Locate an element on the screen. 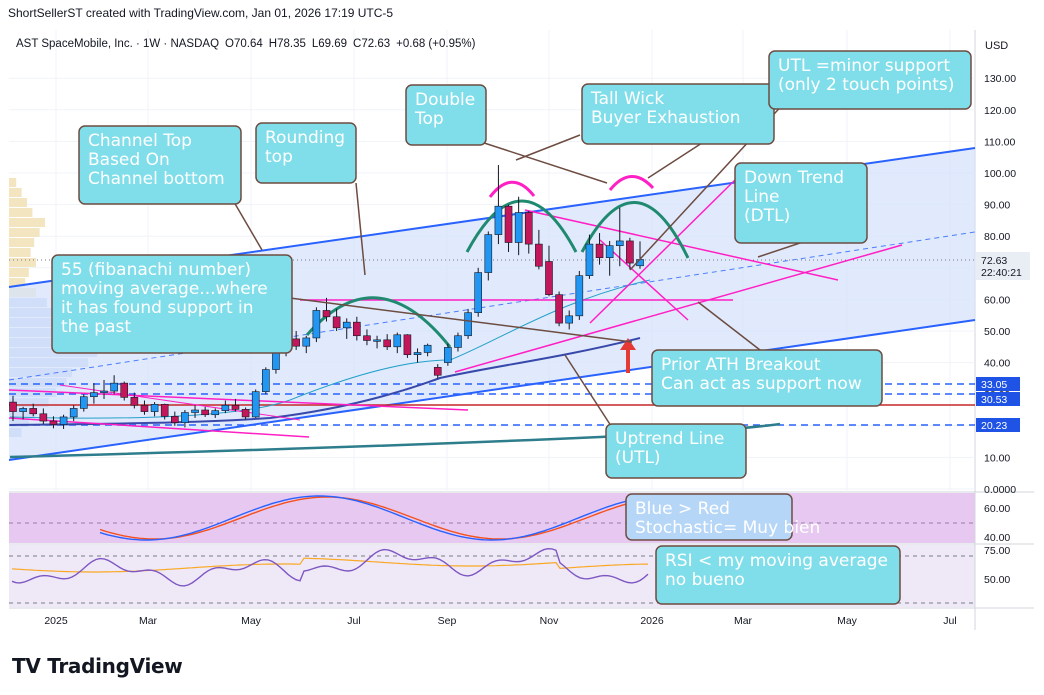 Image resolution: width=1044 pixels, height=695 pixels. time-axis: 2025 Mar May Jul Sep Nov 2026 Mar May Jul is located at coordinates (500, 621).